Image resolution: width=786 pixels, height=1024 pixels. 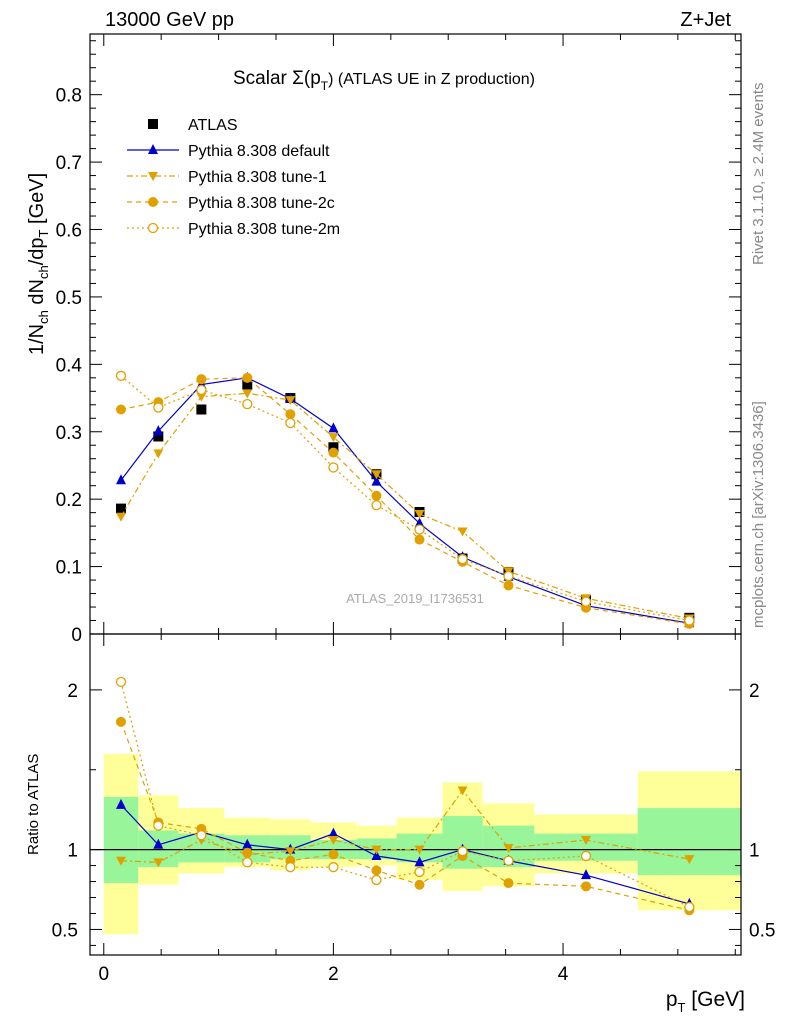 I want to click on y-tick-label: 0.5, so click(x=69, y=298).